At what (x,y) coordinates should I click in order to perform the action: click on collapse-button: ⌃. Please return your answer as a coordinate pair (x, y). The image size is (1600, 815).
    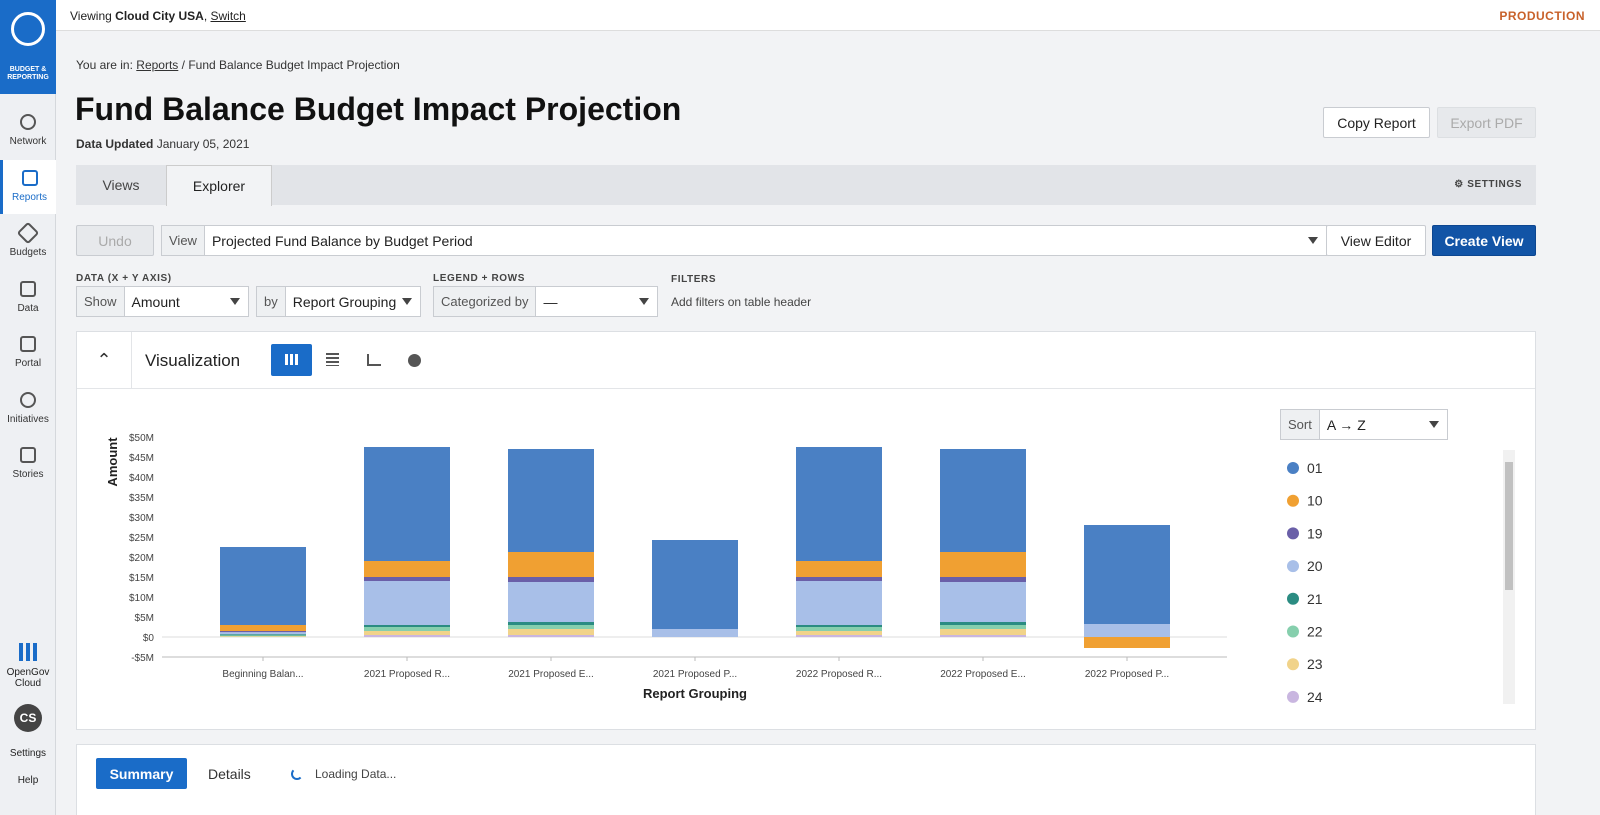
    Looking at the image, I should click on (104, 360).